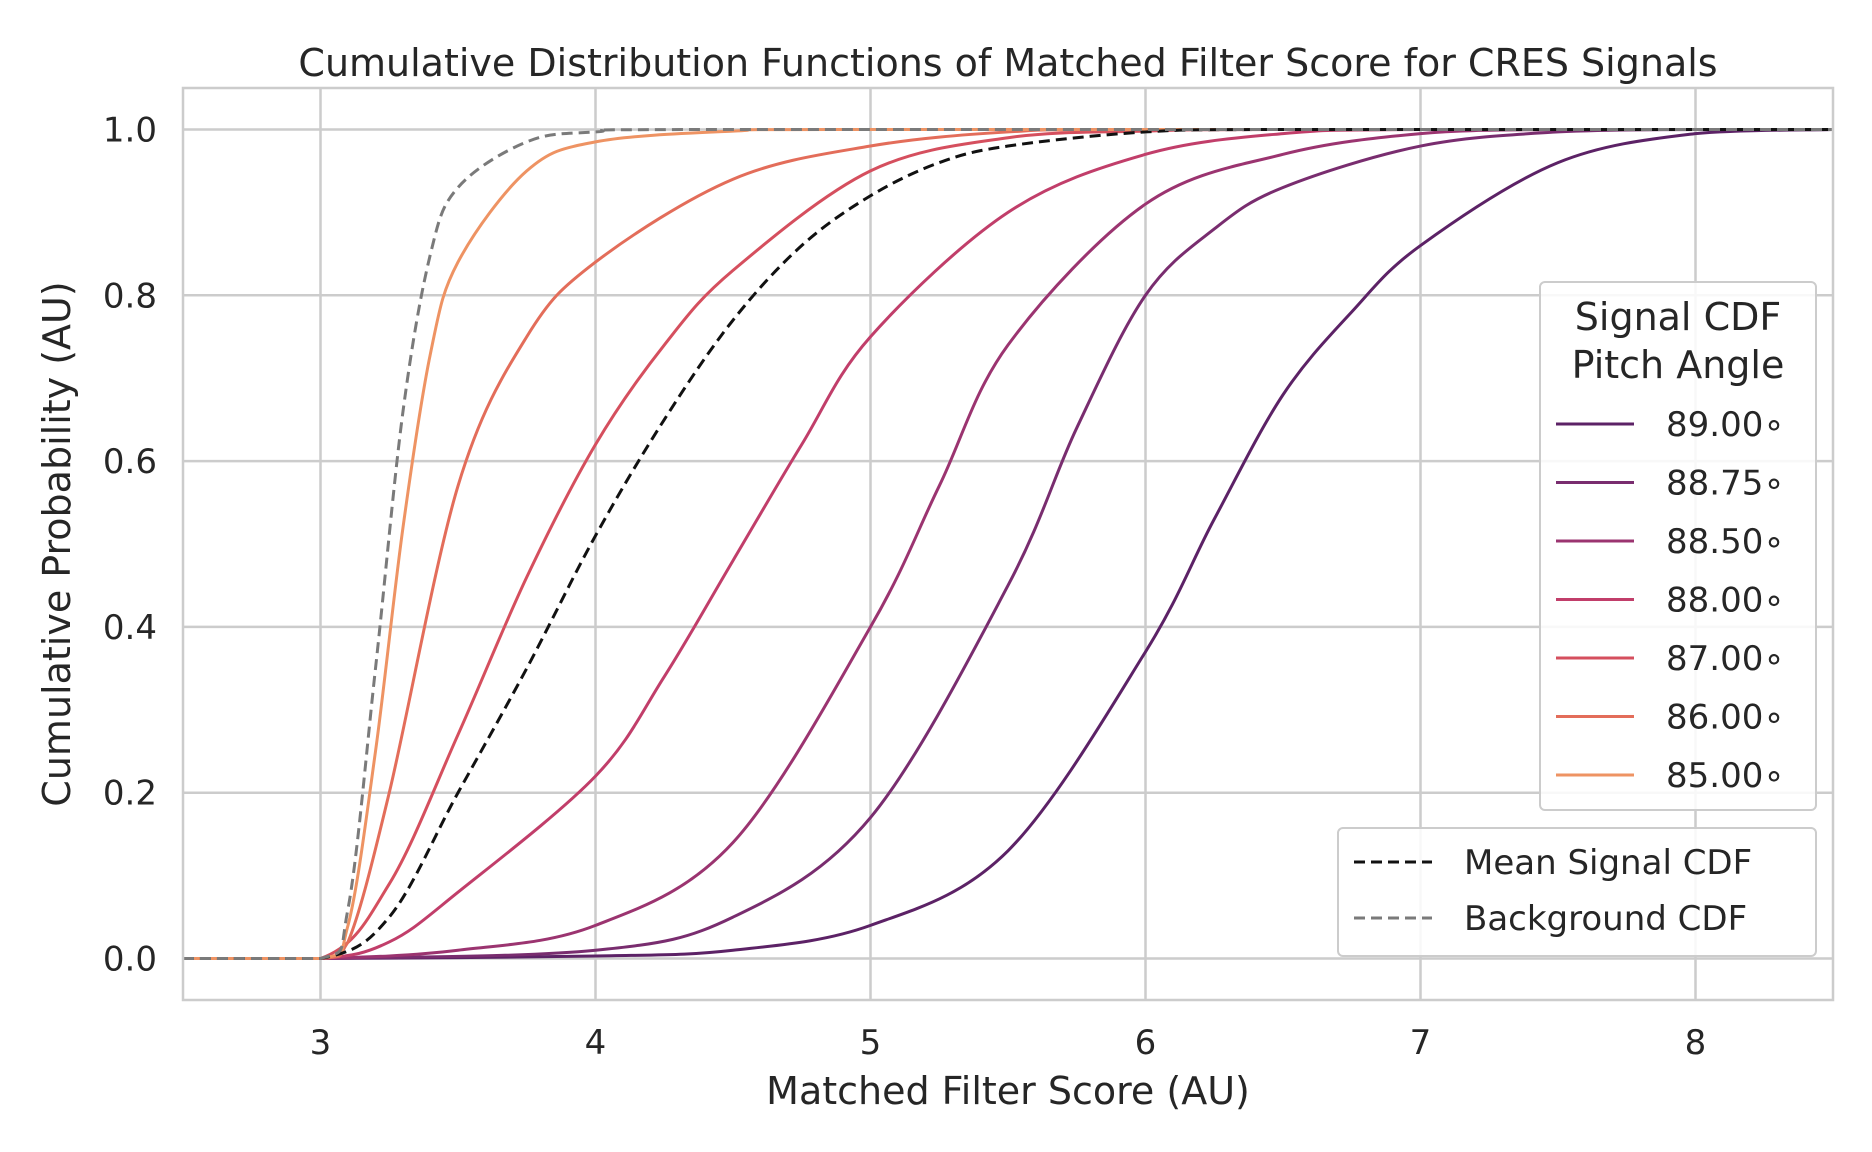  What do you see at coordinates (321, 1043) in the screenshot?
I see `x-tick-label: 3` at bounding box center [321, 1043].